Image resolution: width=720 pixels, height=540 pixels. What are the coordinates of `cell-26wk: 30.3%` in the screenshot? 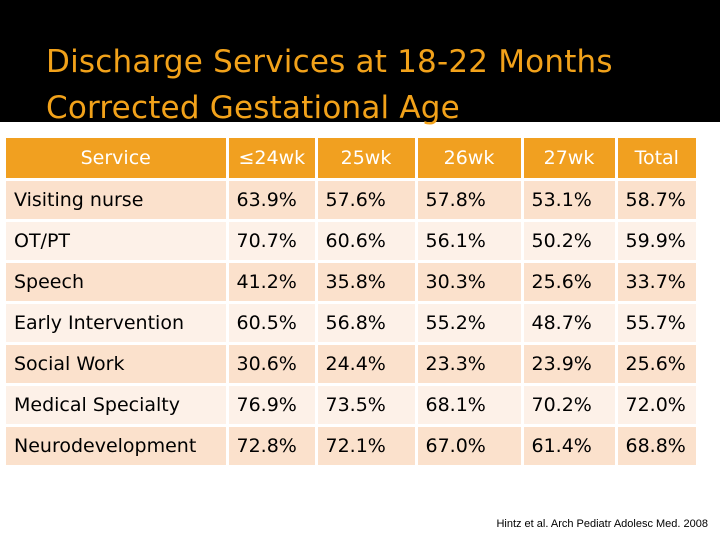 It's located at (470, 282).